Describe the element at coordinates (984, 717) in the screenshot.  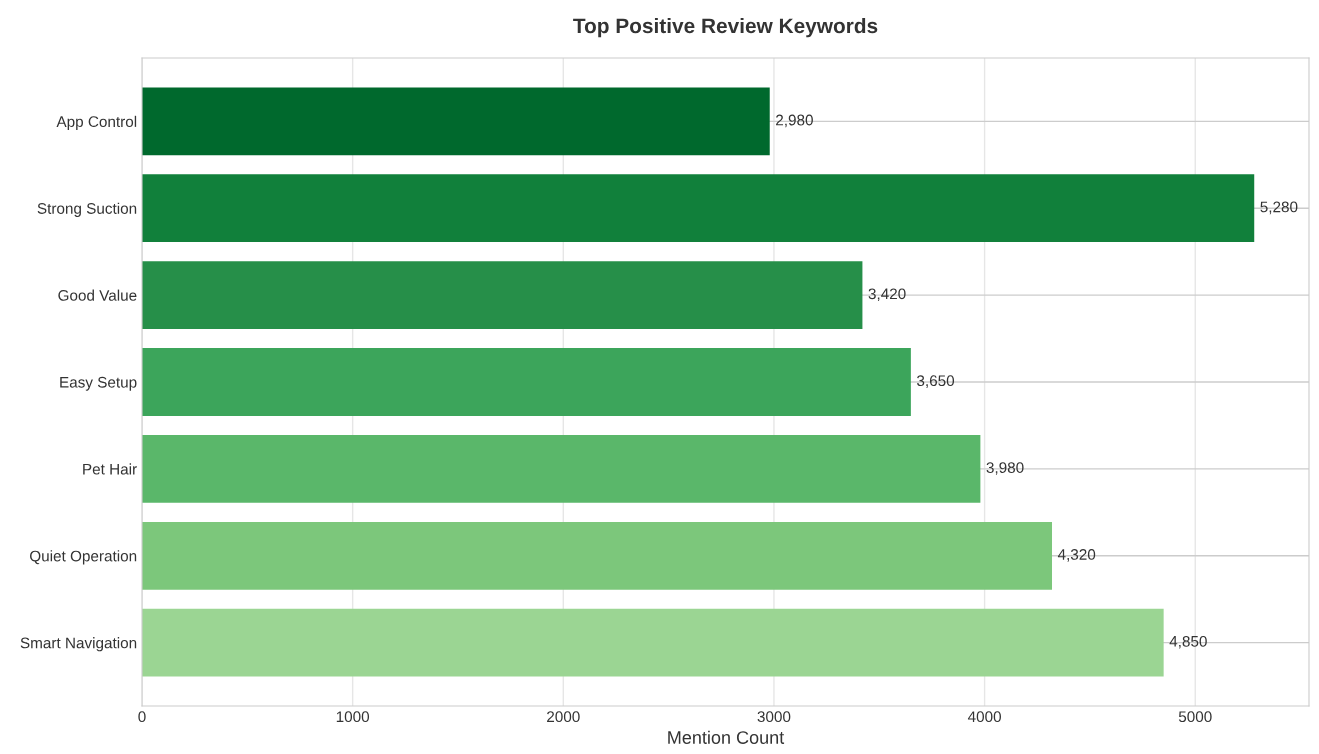
I see `x-tick-label: 4000` at that location.